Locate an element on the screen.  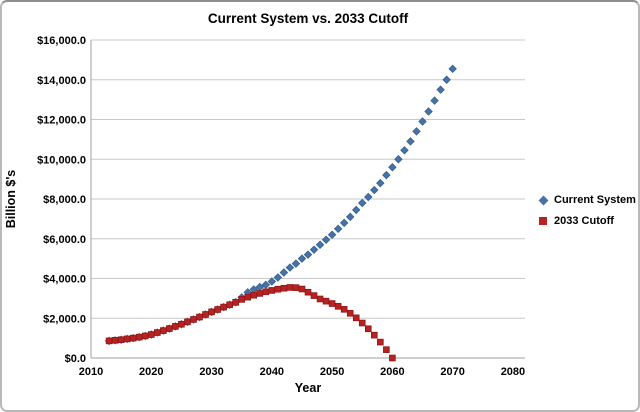
legend-label: 2033 Cutoff is located at coordinates (584, 221).